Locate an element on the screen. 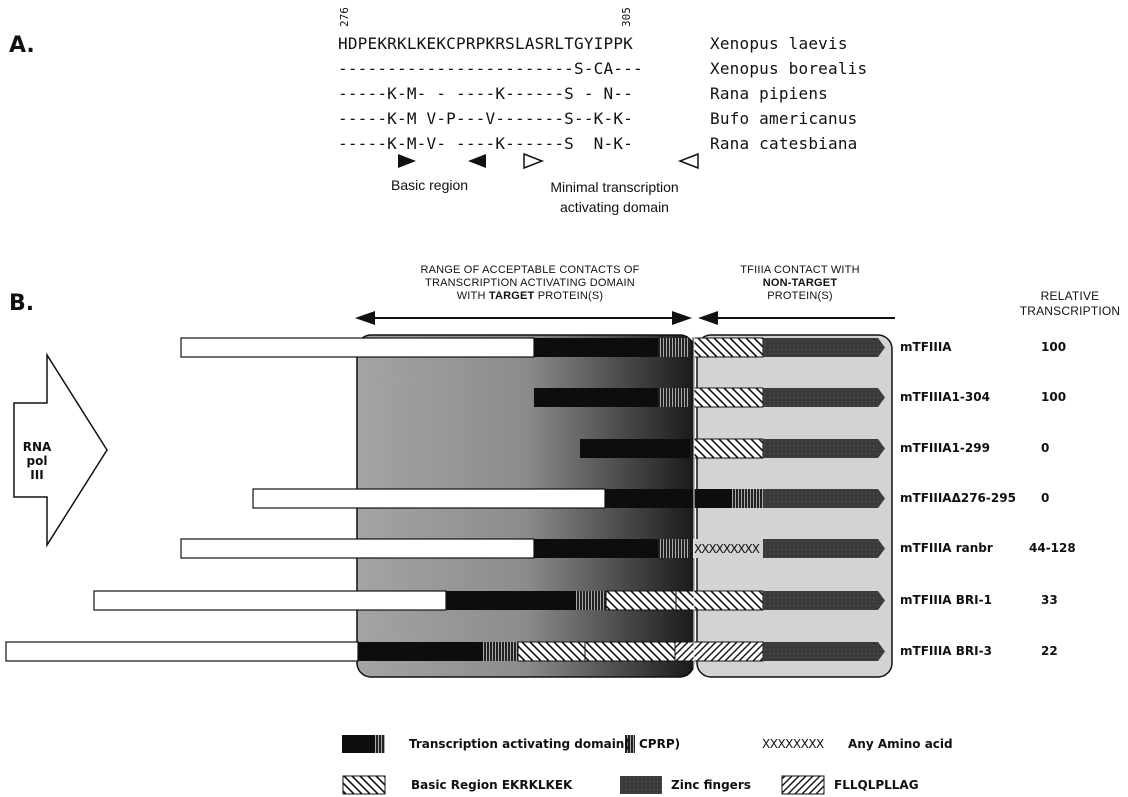 Image resolution: width=1128 pixels, height=797 pixels. basic-region-end-marker is located at coordinates (477, 161).